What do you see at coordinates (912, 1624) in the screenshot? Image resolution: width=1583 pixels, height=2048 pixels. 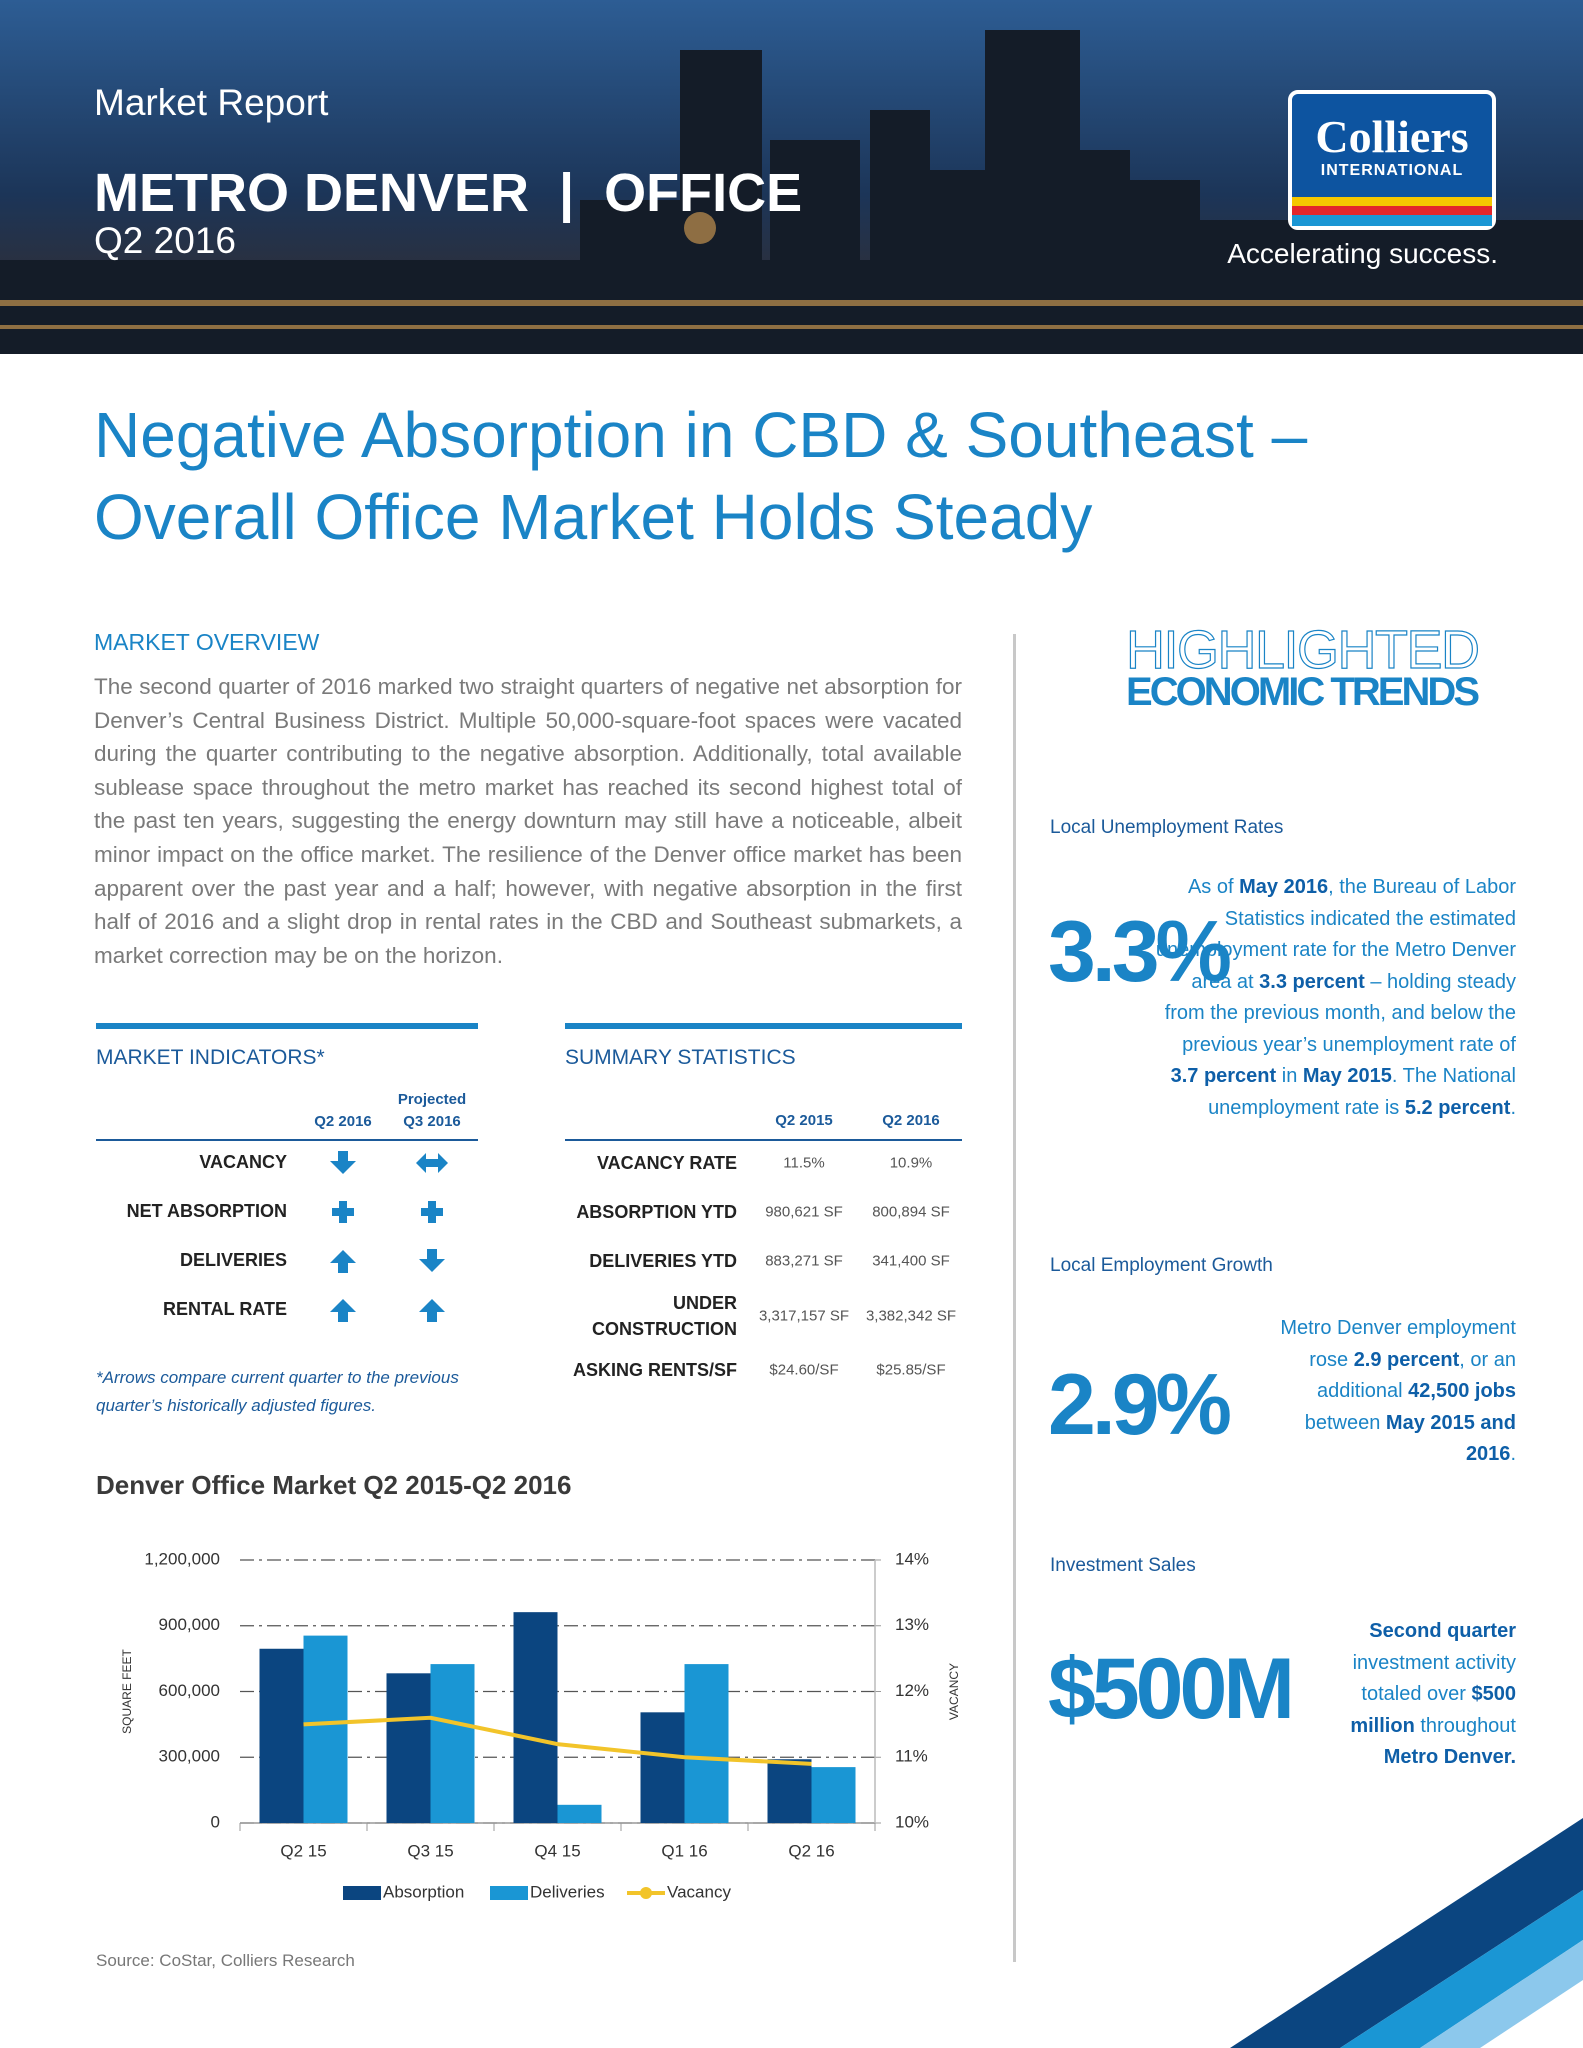 I see `y2-tick-label: 13%` at bounding box center [912, 1624].